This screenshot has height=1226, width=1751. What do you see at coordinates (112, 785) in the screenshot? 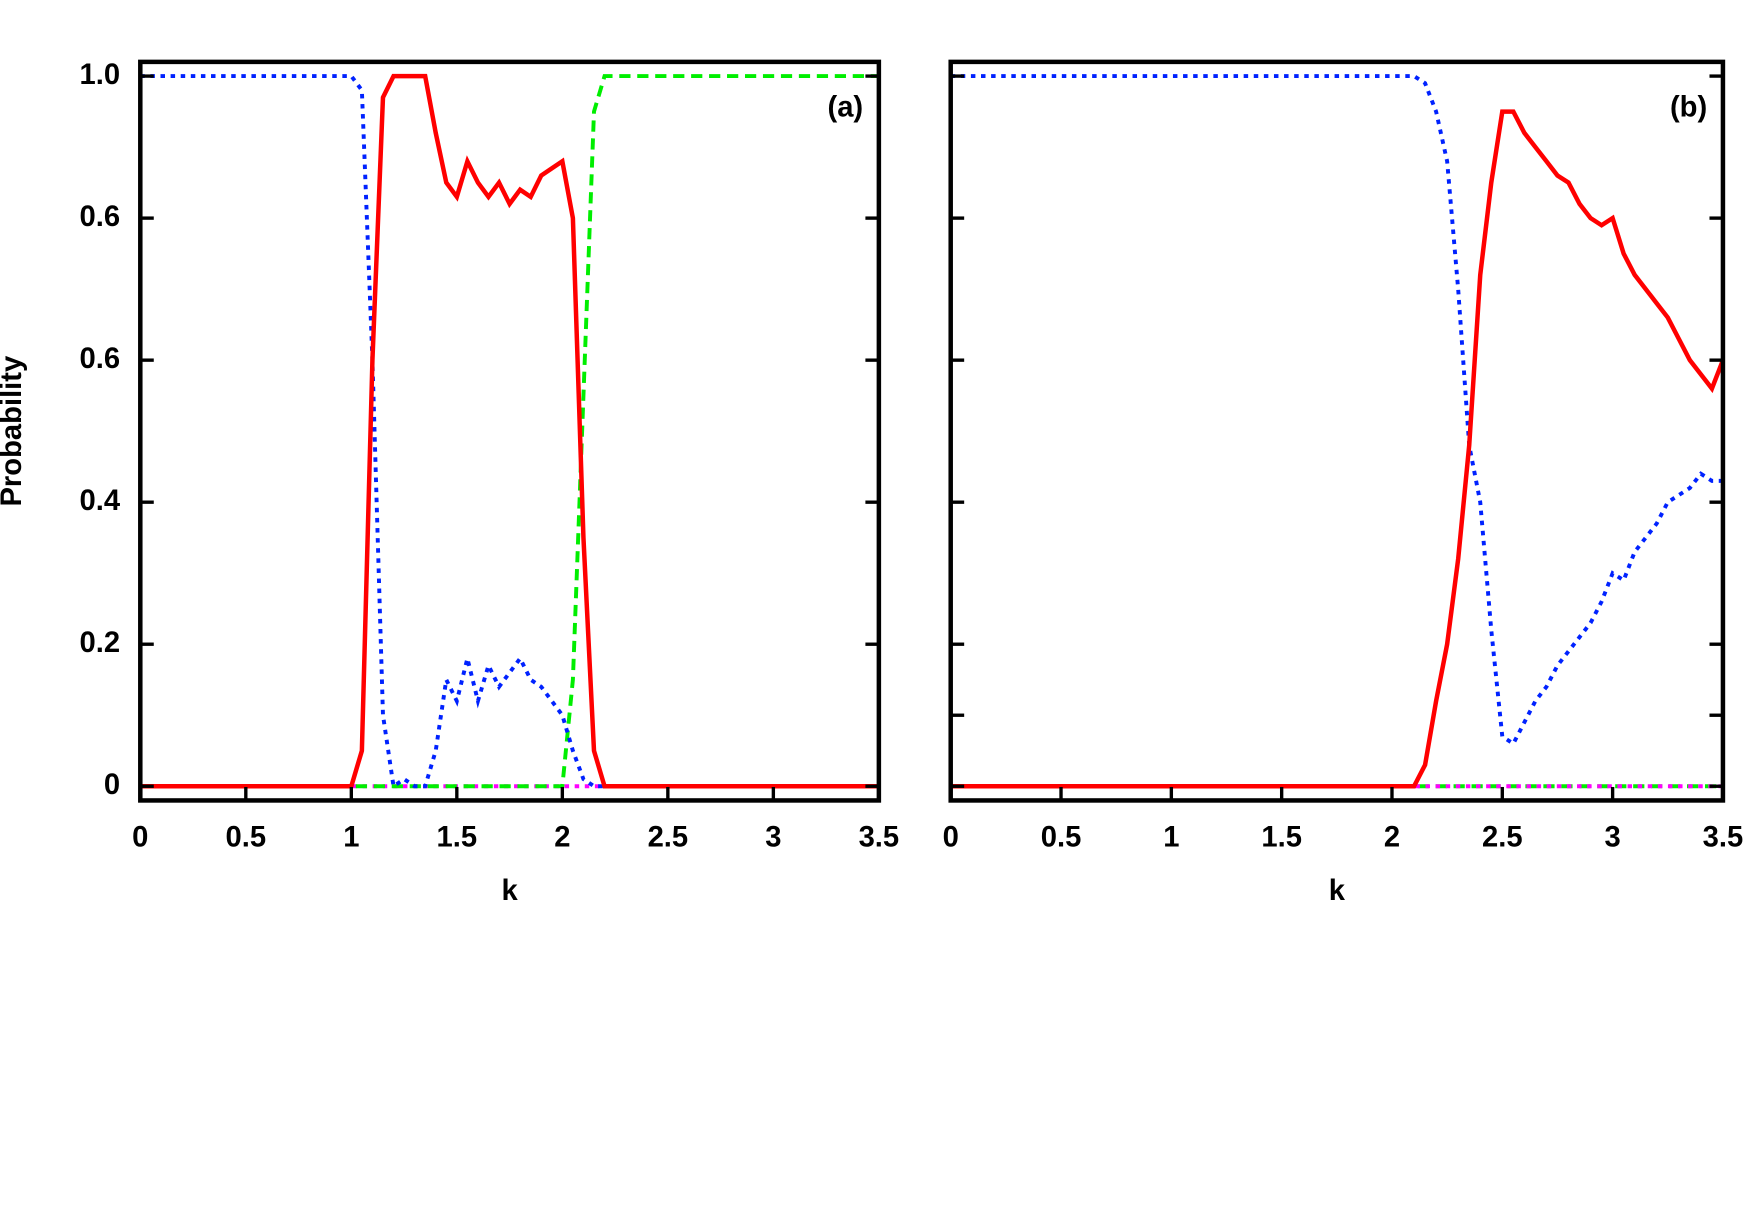
I see `y-tick-label: 0` at bounding box center [112, 785].